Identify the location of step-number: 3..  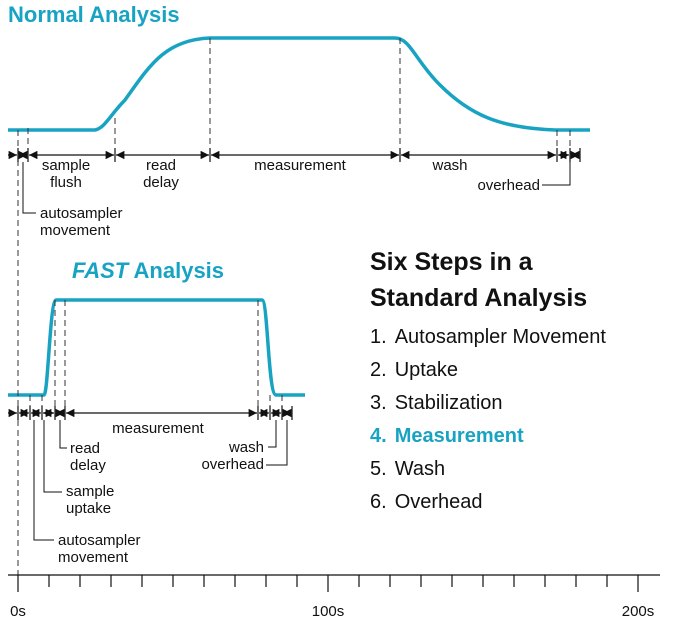
(378, 403).